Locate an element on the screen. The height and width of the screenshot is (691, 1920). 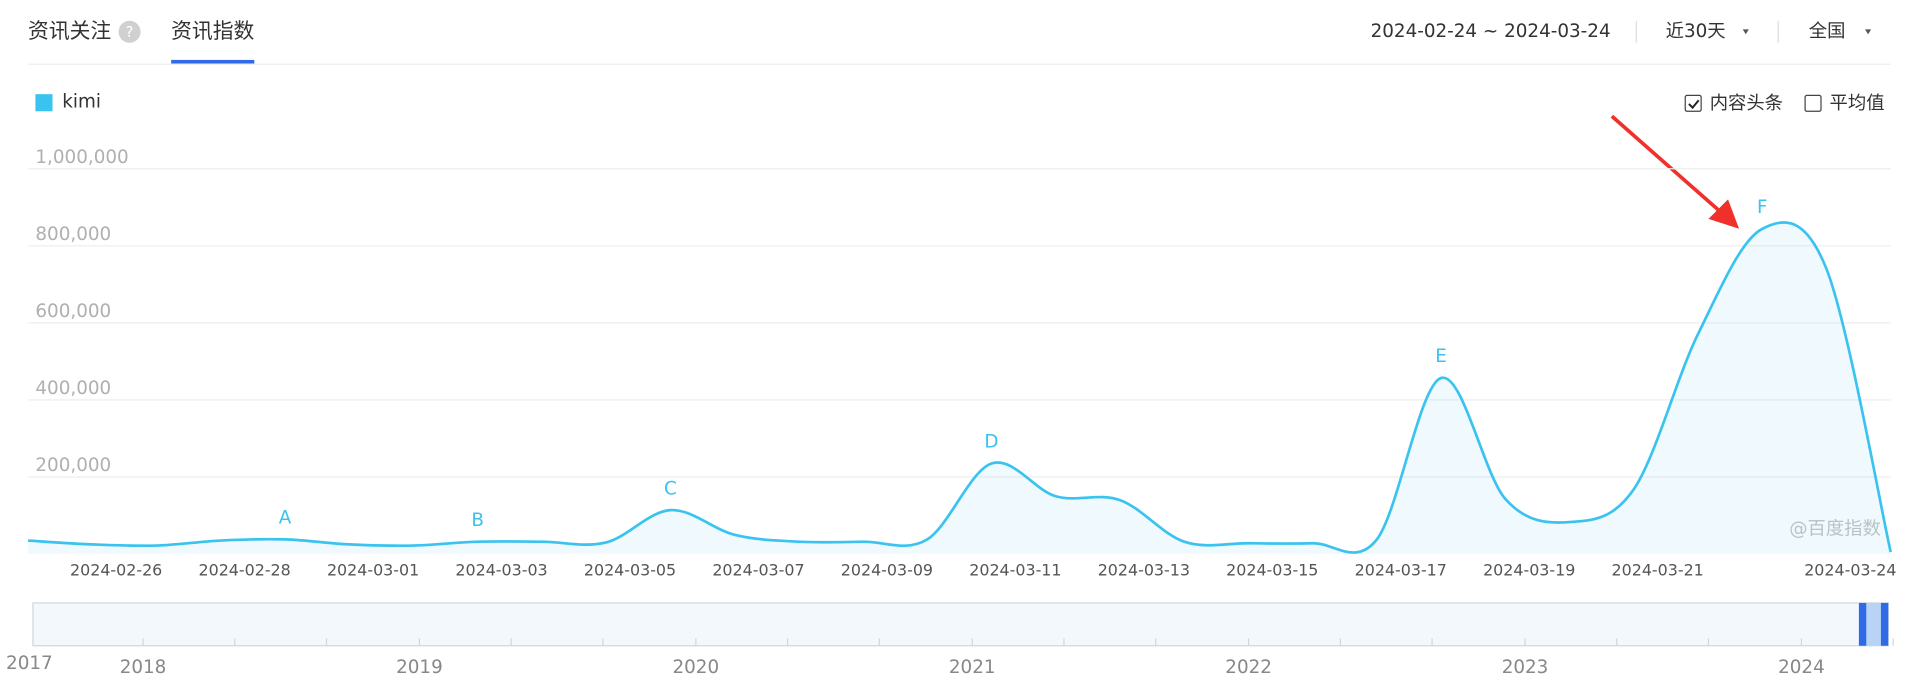
point-label: A is located at coordinates (285, 518).